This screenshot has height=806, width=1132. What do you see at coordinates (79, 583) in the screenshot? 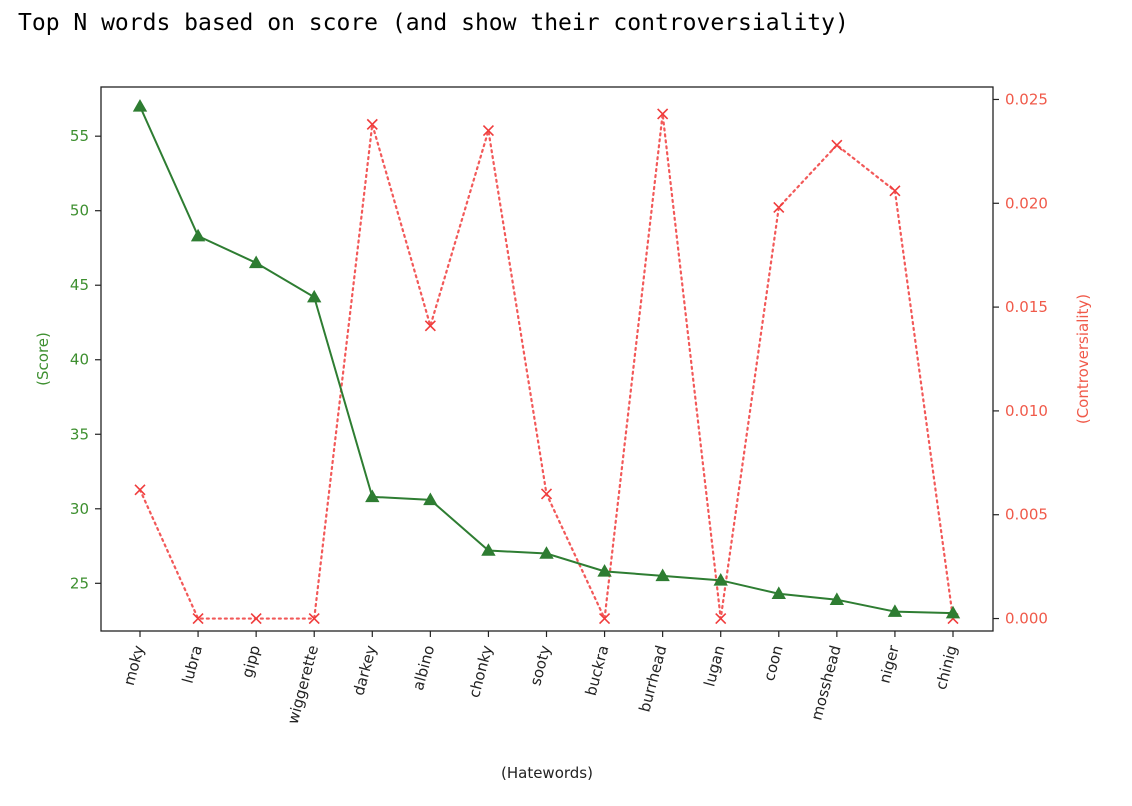
I see `left-tick-label: 25` at bounding box center [79, 583].